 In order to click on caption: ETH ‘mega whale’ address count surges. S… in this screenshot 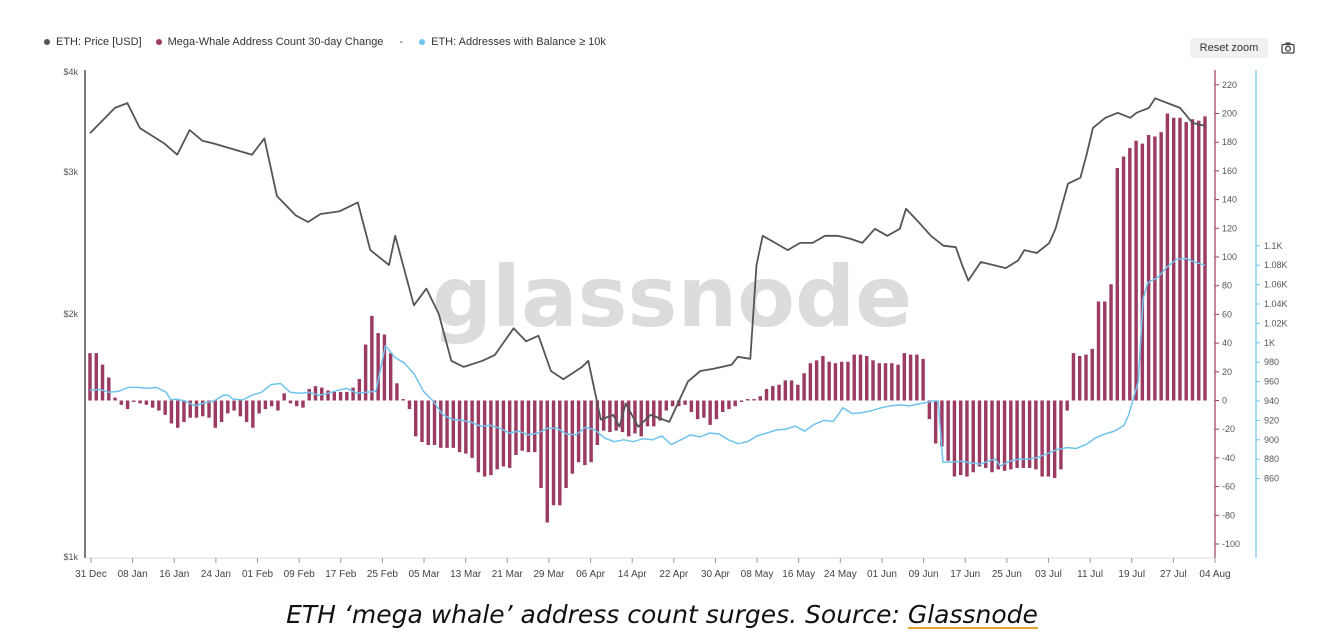, I will do `click(662, 614)`.